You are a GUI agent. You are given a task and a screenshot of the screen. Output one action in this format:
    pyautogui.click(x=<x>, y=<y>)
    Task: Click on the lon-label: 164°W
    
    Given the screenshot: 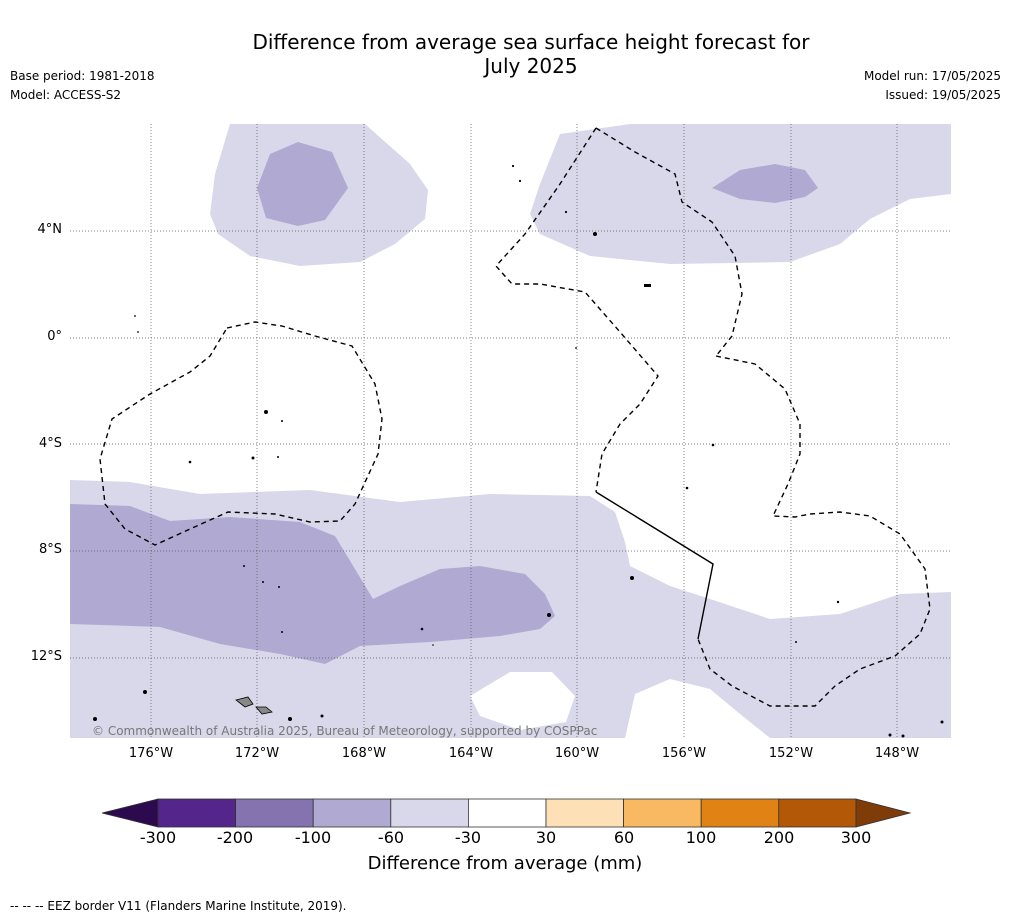 What is the action you would take?
    pyautogui.click(x=471, y=753)
    